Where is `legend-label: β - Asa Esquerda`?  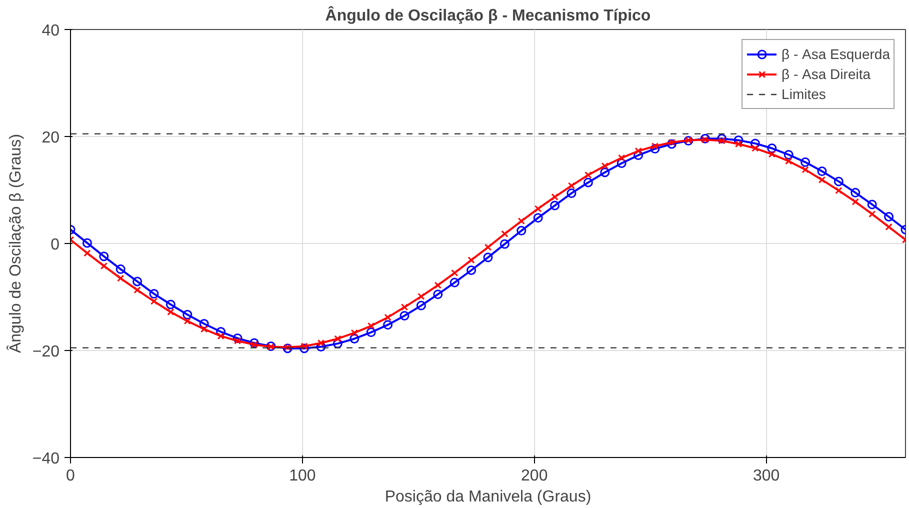 legend-label: β - Asa Esquerda is located at coordinates (836, 54).